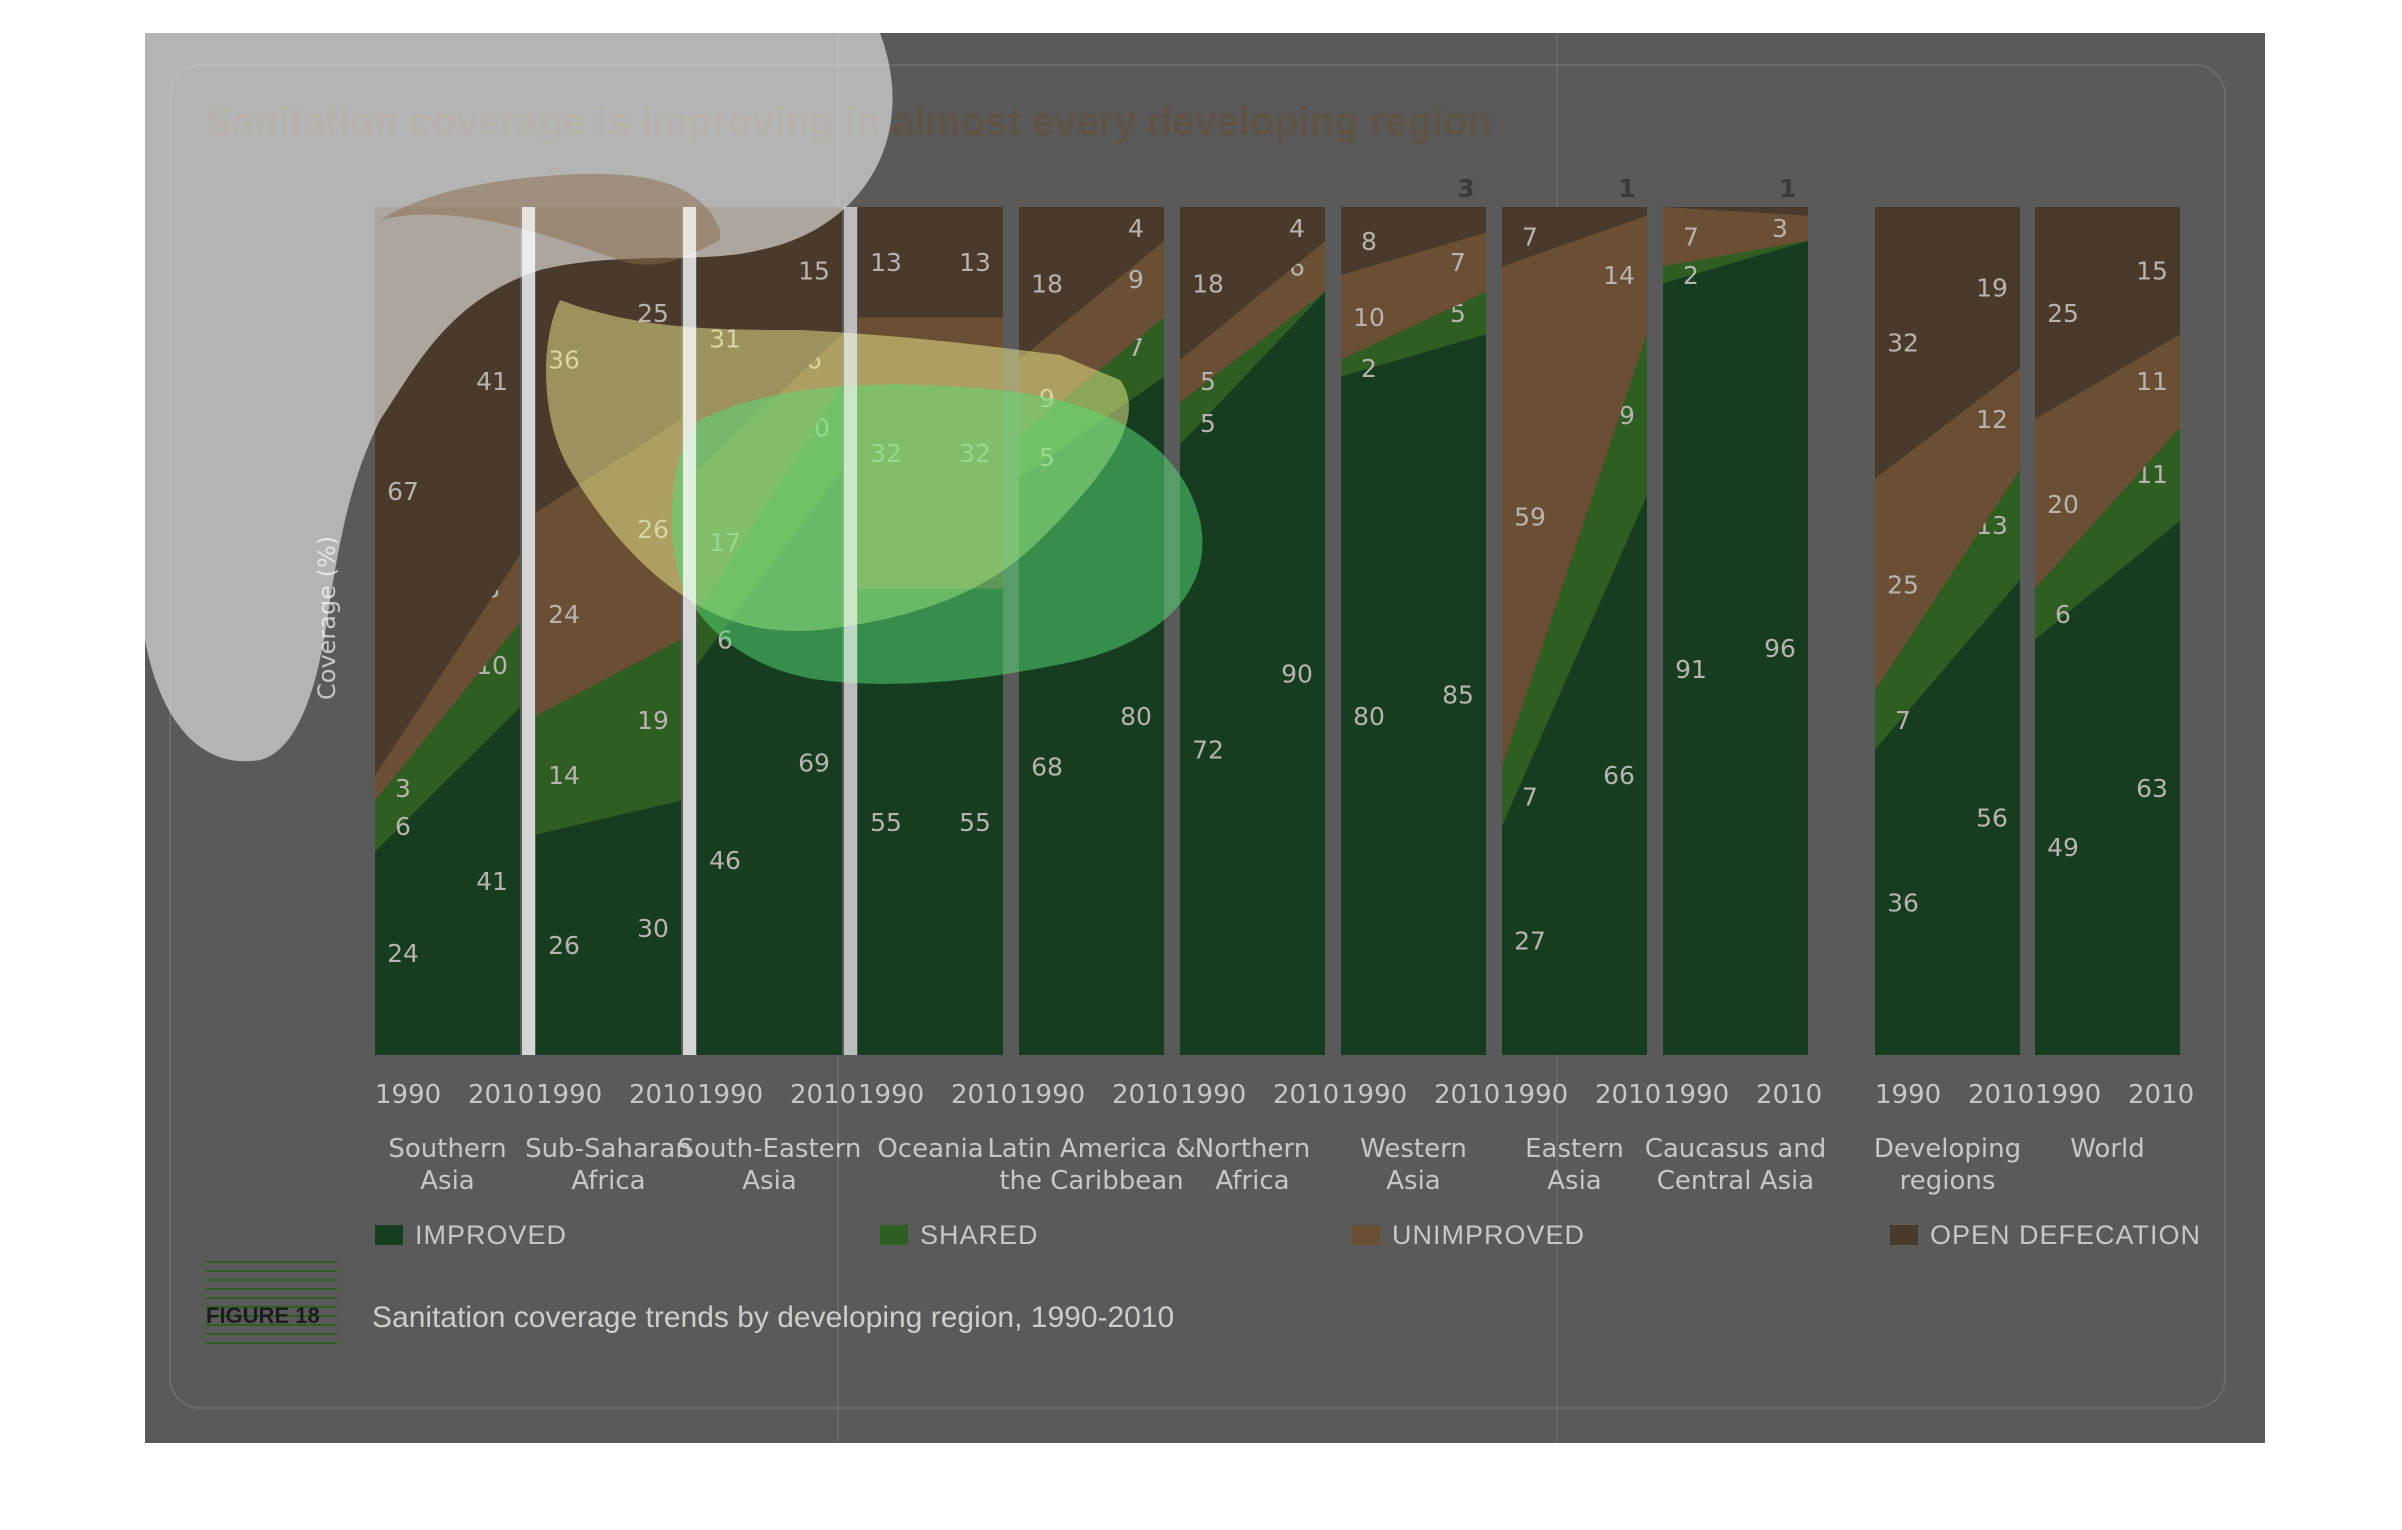 The image size is (2402, 1530). Describe the element at coordinates (1787, 188) in the screenshot. I see `value-label-open-defecation-2010: 1` at that location.